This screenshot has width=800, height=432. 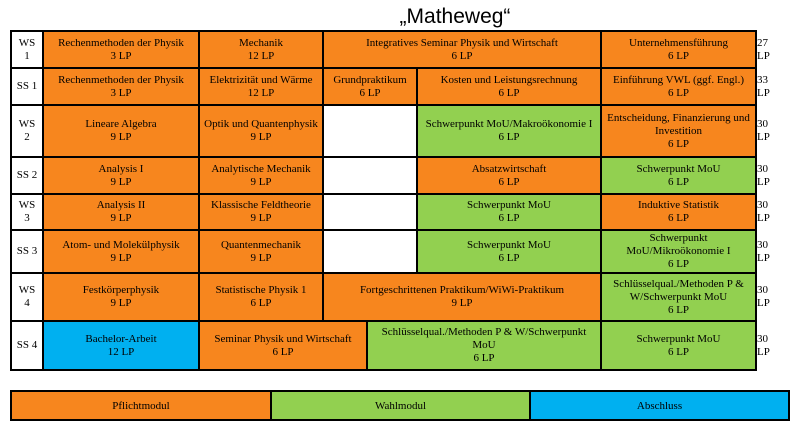 I want to click on legend-item: Wahlmodul, so click(x=400, y=405).